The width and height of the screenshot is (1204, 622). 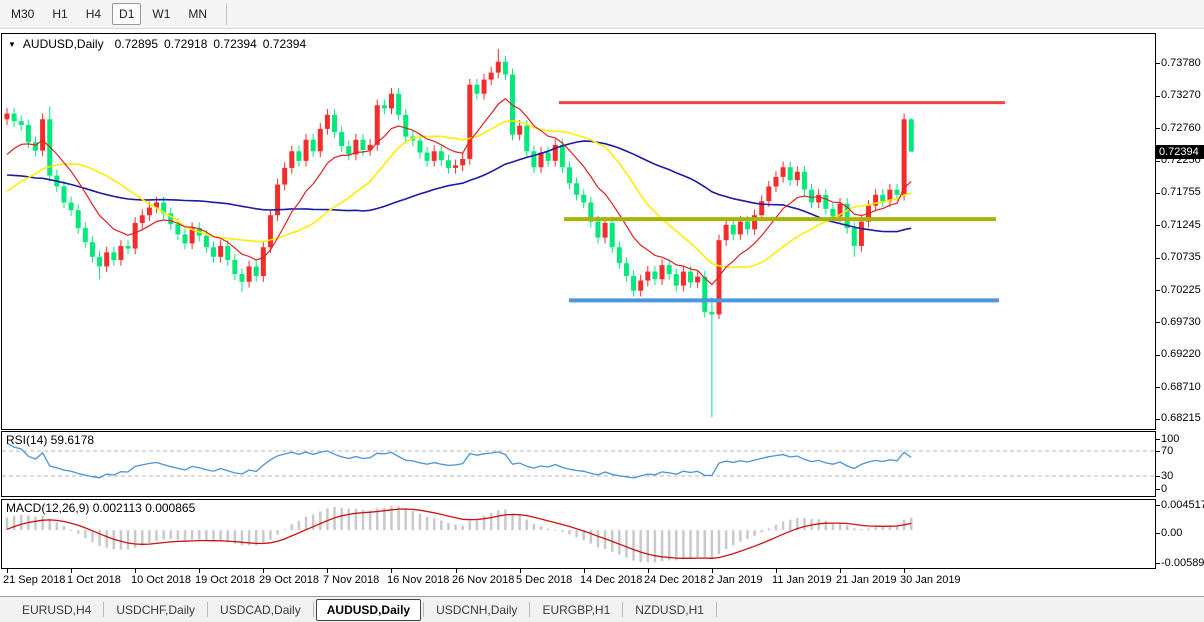 I want to click on collapse-triangle-icon: ▼, so click(x=12, y=44).